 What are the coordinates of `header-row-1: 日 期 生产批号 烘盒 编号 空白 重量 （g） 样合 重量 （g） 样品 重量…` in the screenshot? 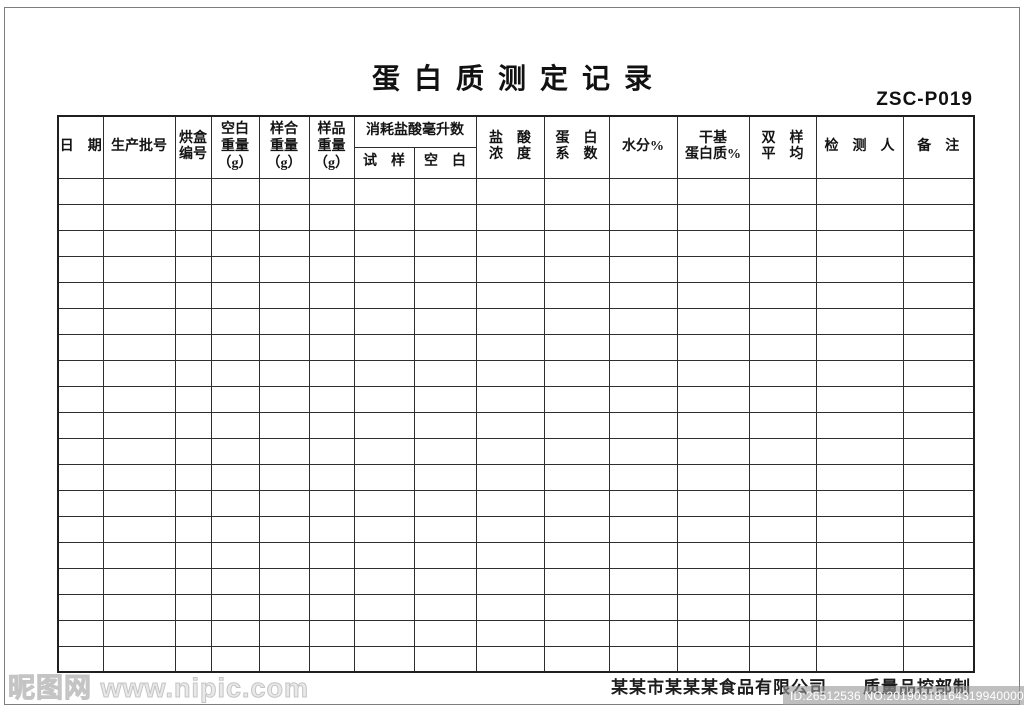 It's located at (516, 147).